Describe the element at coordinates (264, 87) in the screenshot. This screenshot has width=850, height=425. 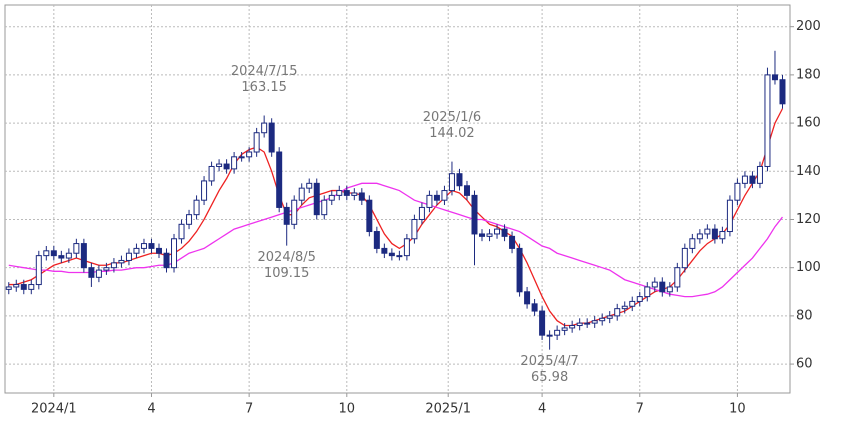
I see `annotation-value: 163.15` at that location.